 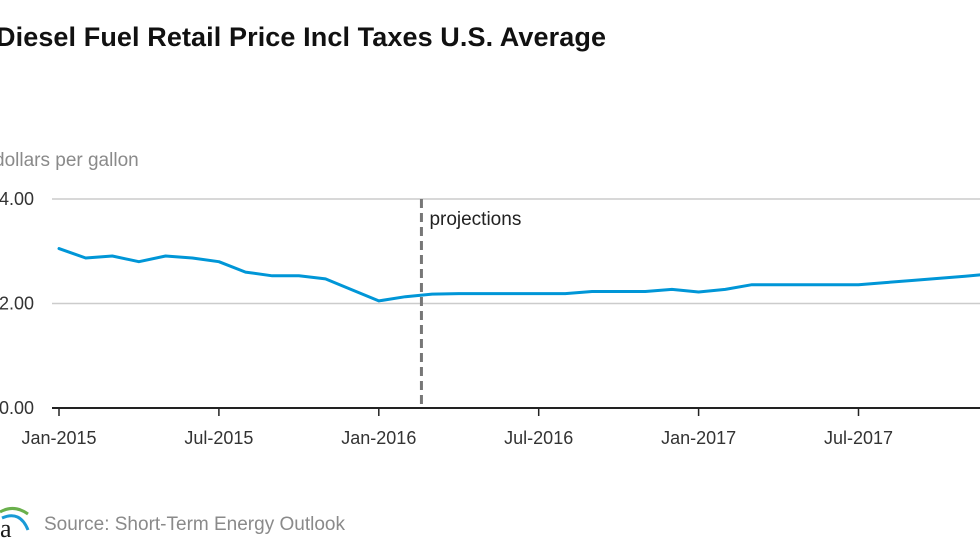 What do you see at coordinates (698, 438) in the screenshot?
I see `x-tick-label: Jan-2017` at bounding box center [698, 438].